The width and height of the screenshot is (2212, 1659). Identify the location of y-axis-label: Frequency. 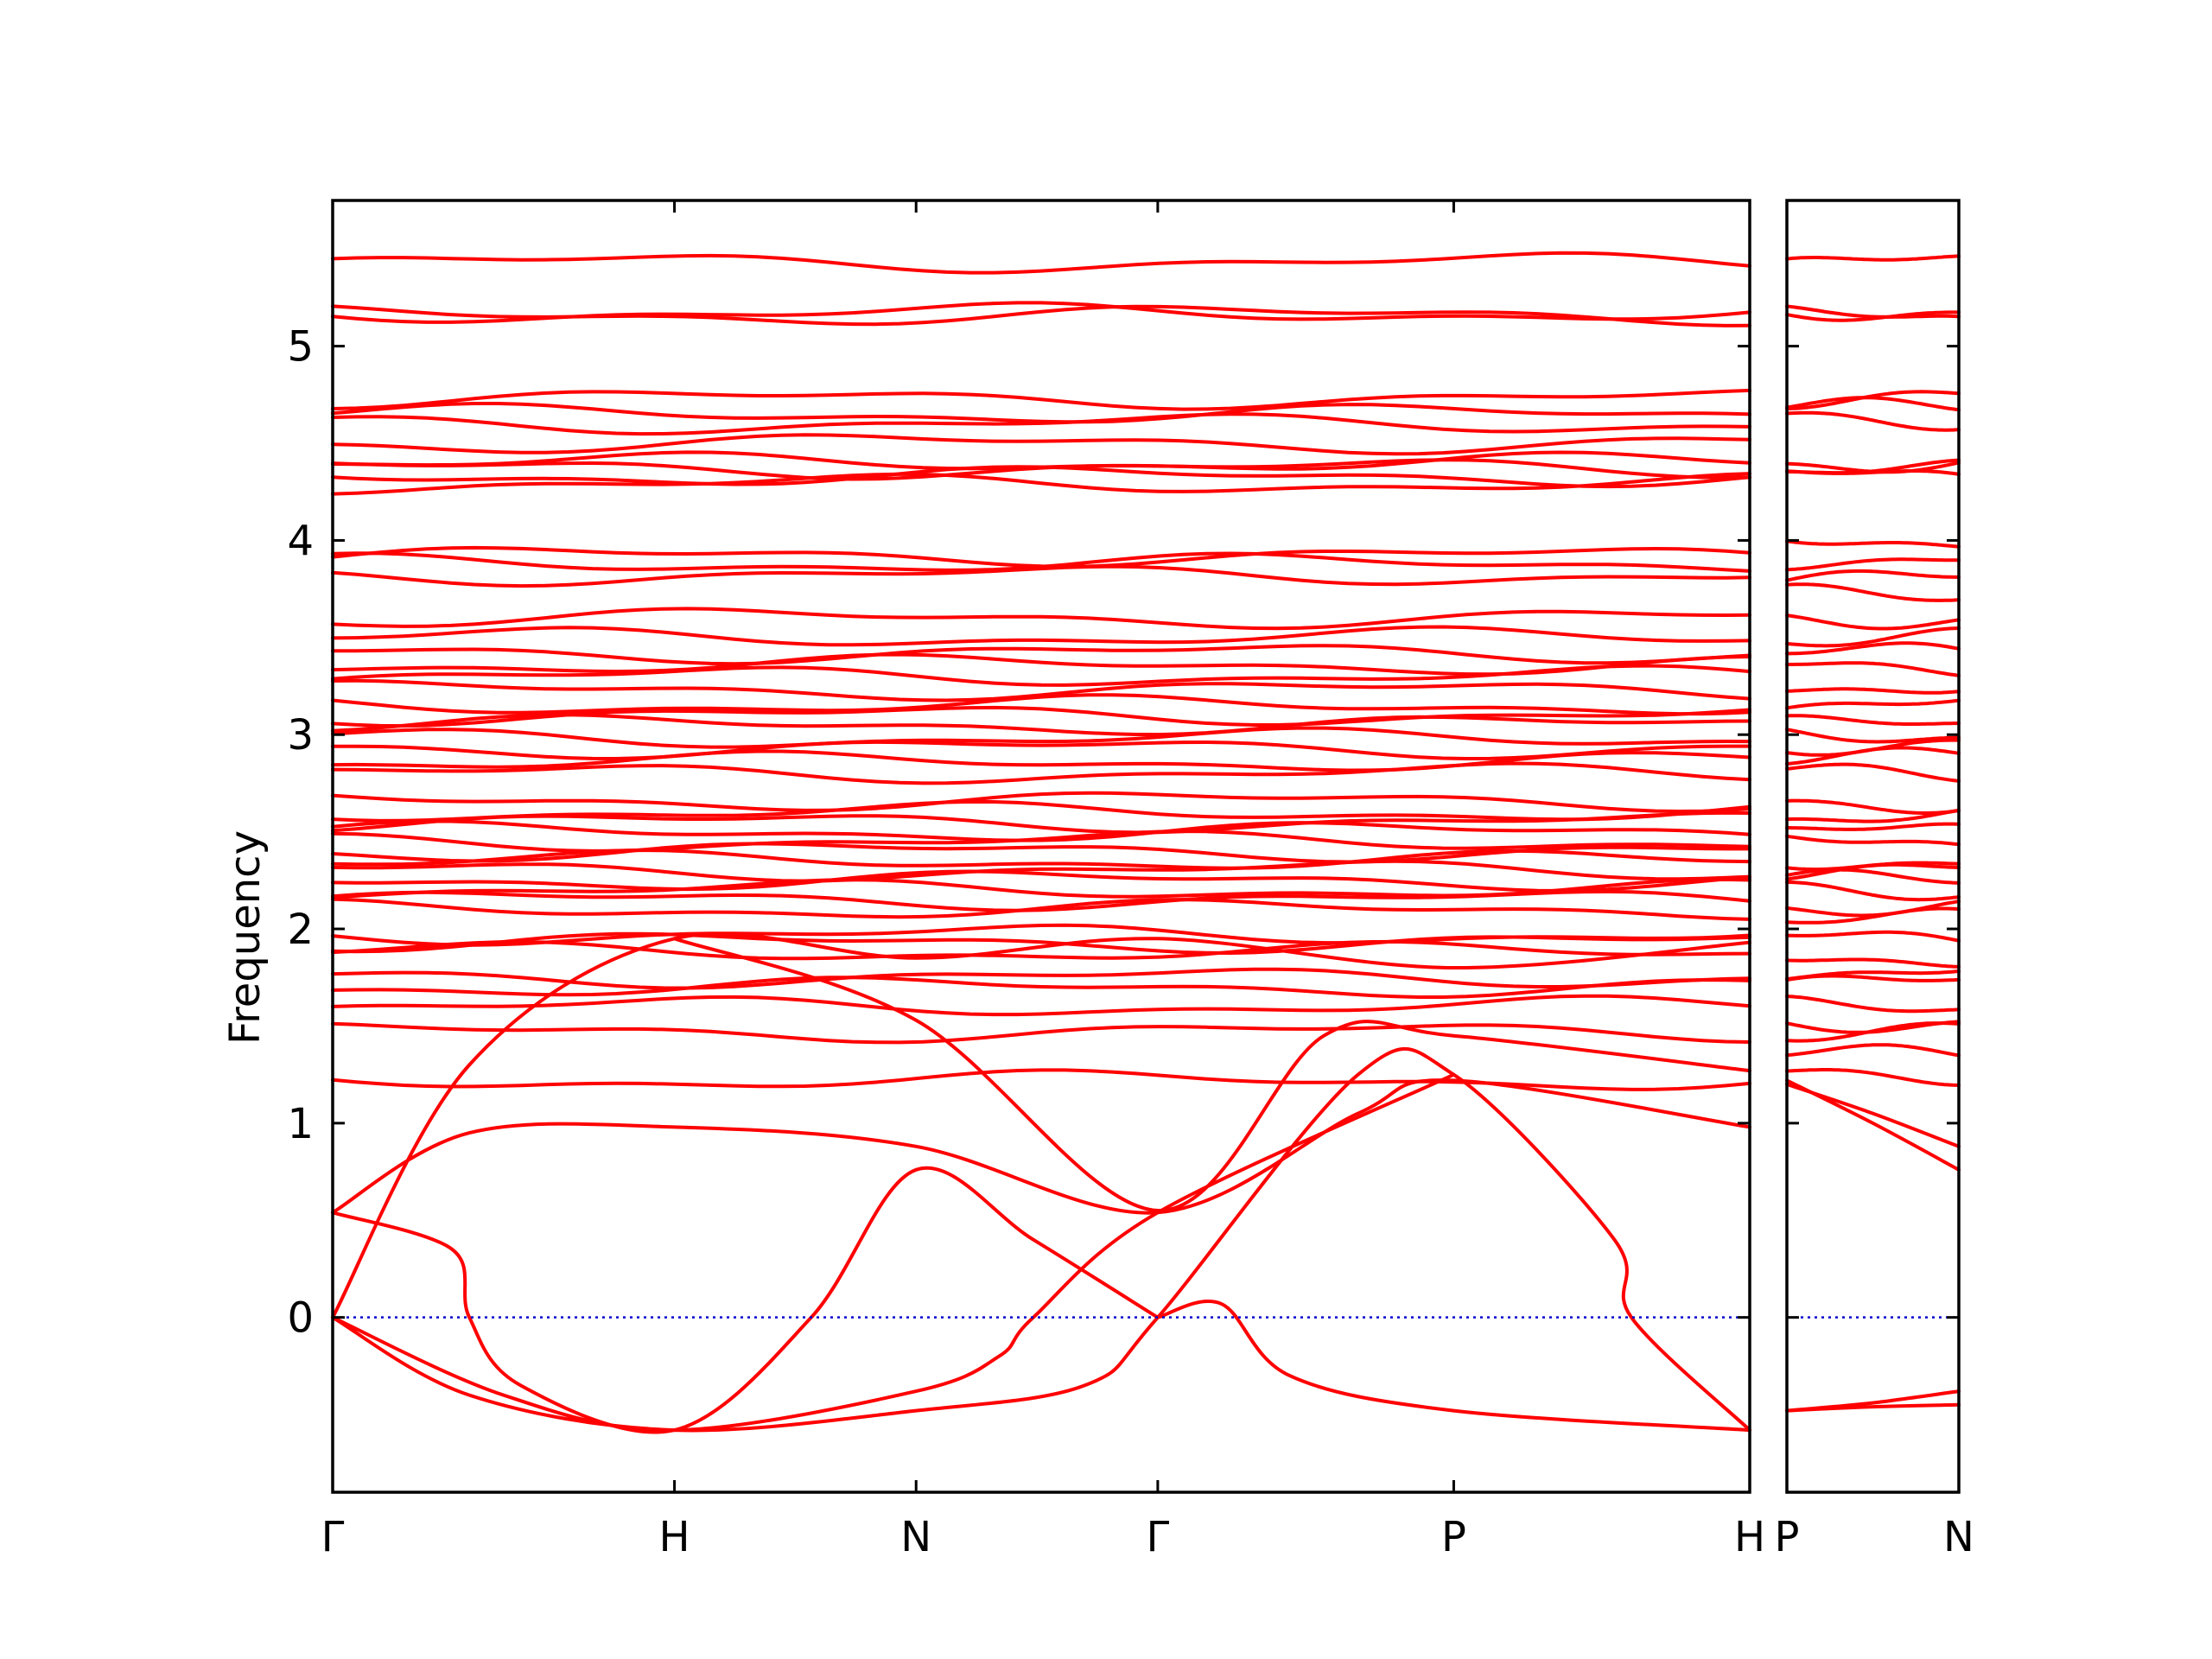
(245, 937).